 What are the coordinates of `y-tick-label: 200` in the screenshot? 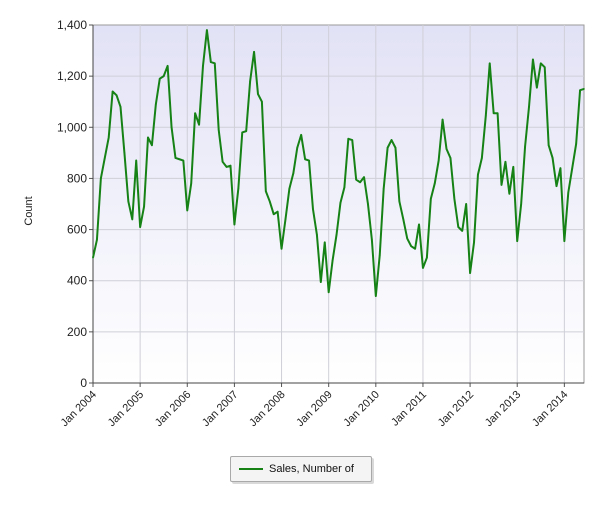 It's located at (77, 332).